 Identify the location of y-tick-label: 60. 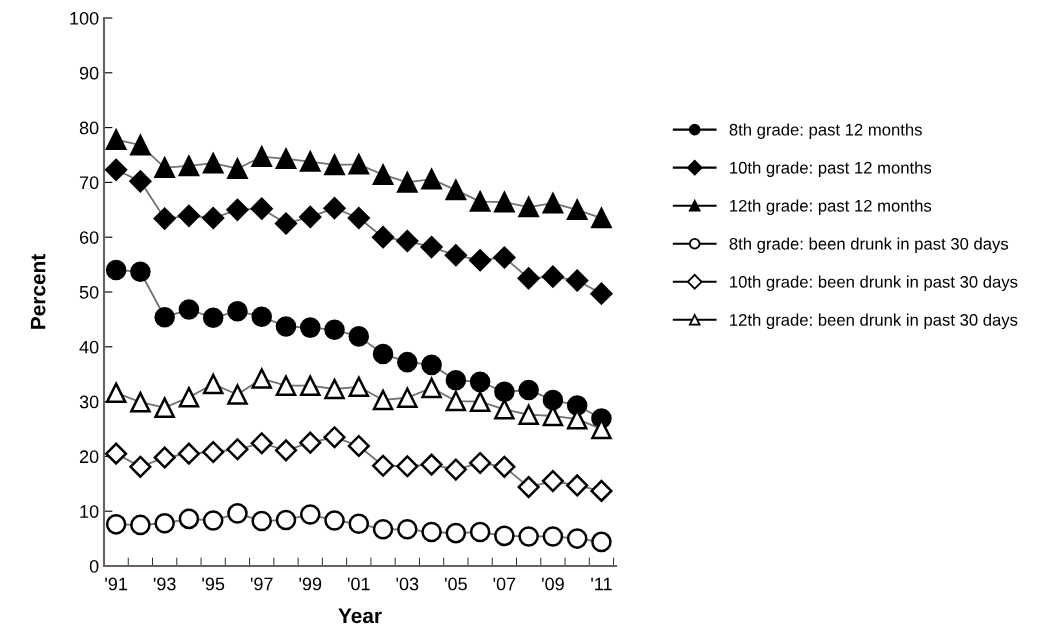
(89, 237).